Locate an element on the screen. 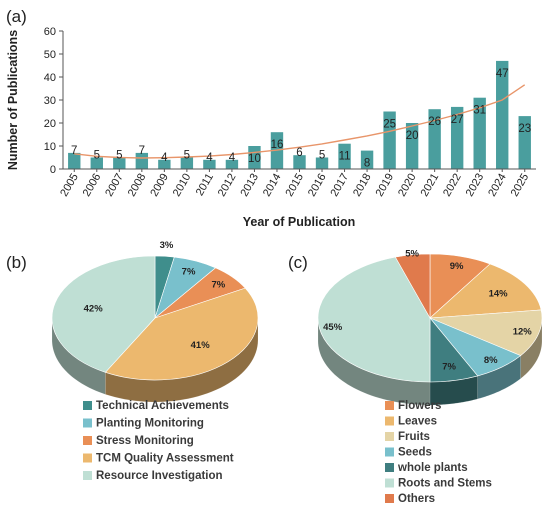 The image size is (550, 507). y-tick-label: 50 is located at coordinates (50, 55).